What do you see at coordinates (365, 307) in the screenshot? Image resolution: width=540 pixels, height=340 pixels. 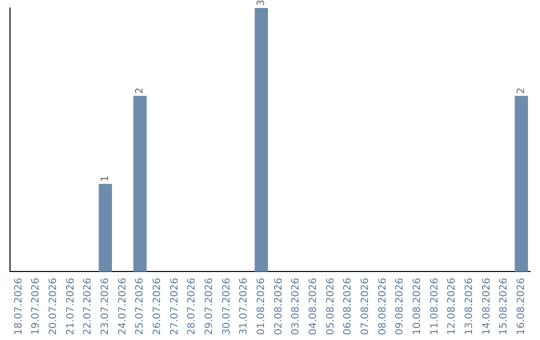 I see `x-tick-label: 07.08.2026` at bounding box center [365, 307].